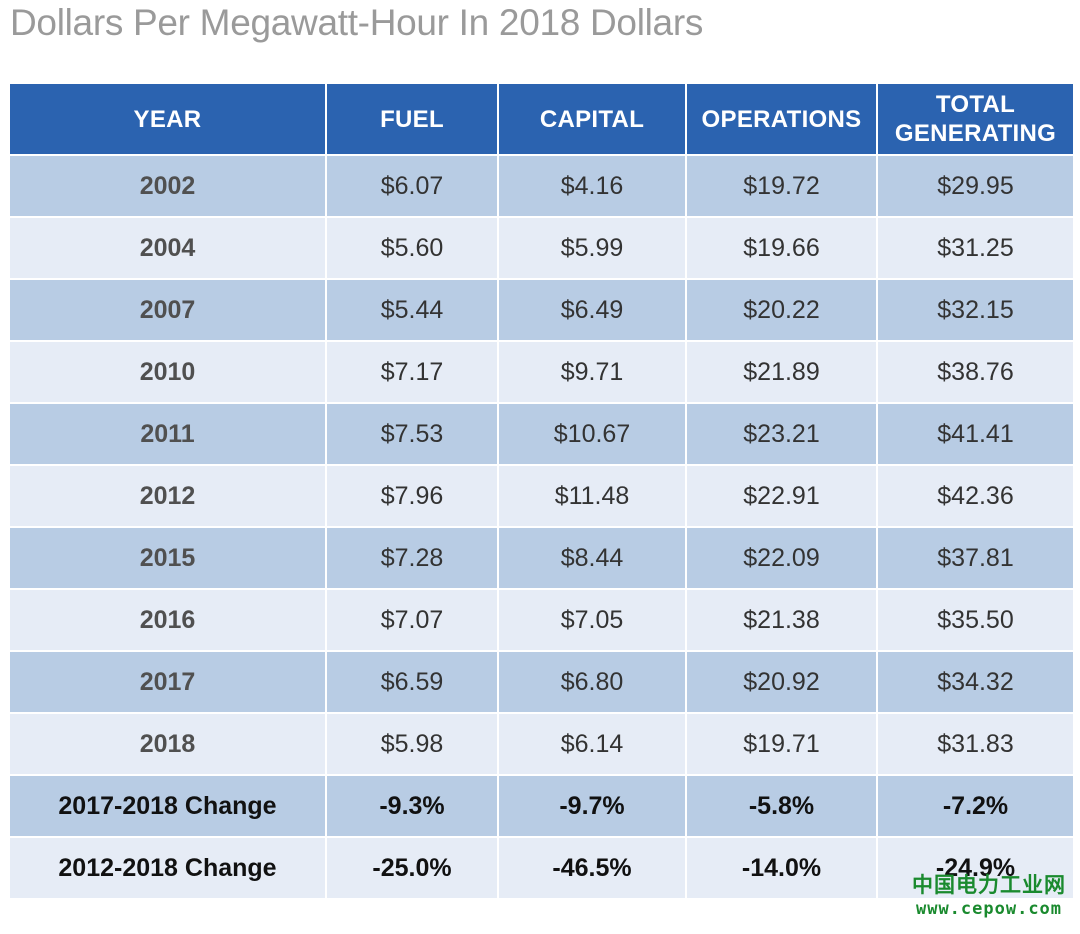 The height and width of the screenshot is (934, 1080). What do you see at coordinates (592, 868) in the screenshot?
I see `capital-cell: -46.5%` at bounding box center [592, 868].